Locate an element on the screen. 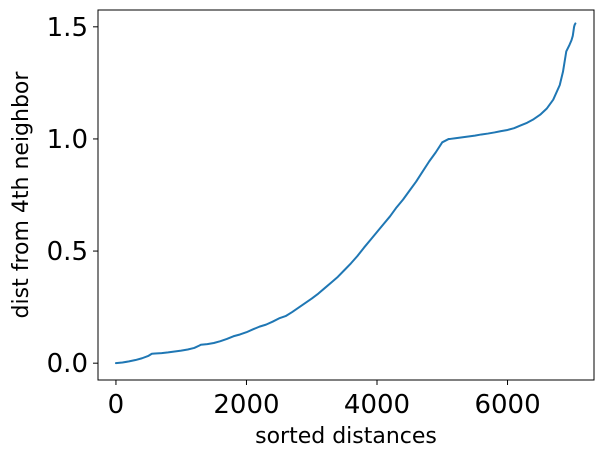 The height and width of the screenshot is (457, 603). y-tick-label: 0.0 is located at coordinates (67, 364).